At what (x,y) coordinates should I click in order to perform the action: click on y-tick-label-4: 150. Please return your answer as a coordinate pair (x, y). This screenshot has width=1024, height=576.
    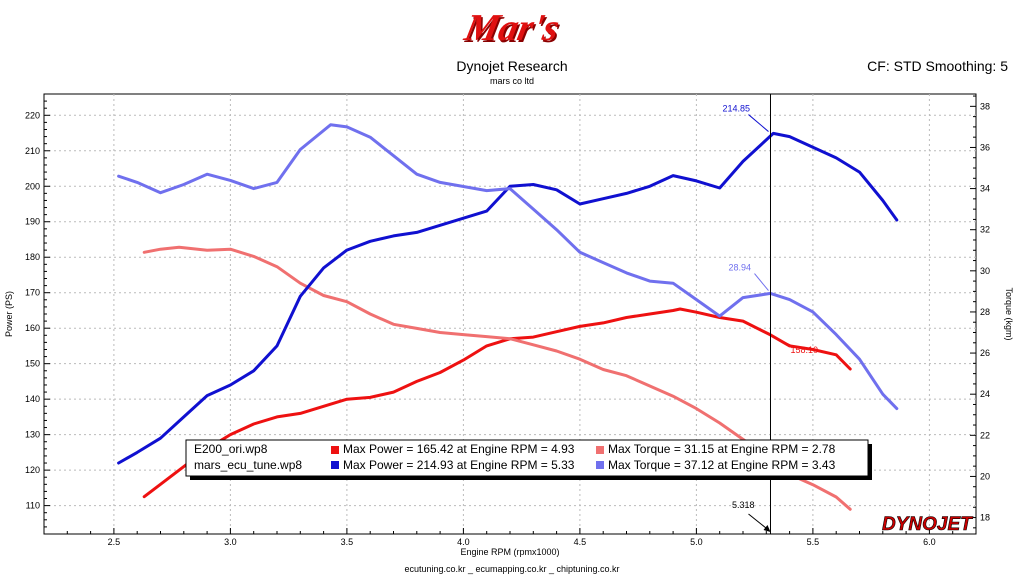
    Looking at the image, I should click on (32, 364).